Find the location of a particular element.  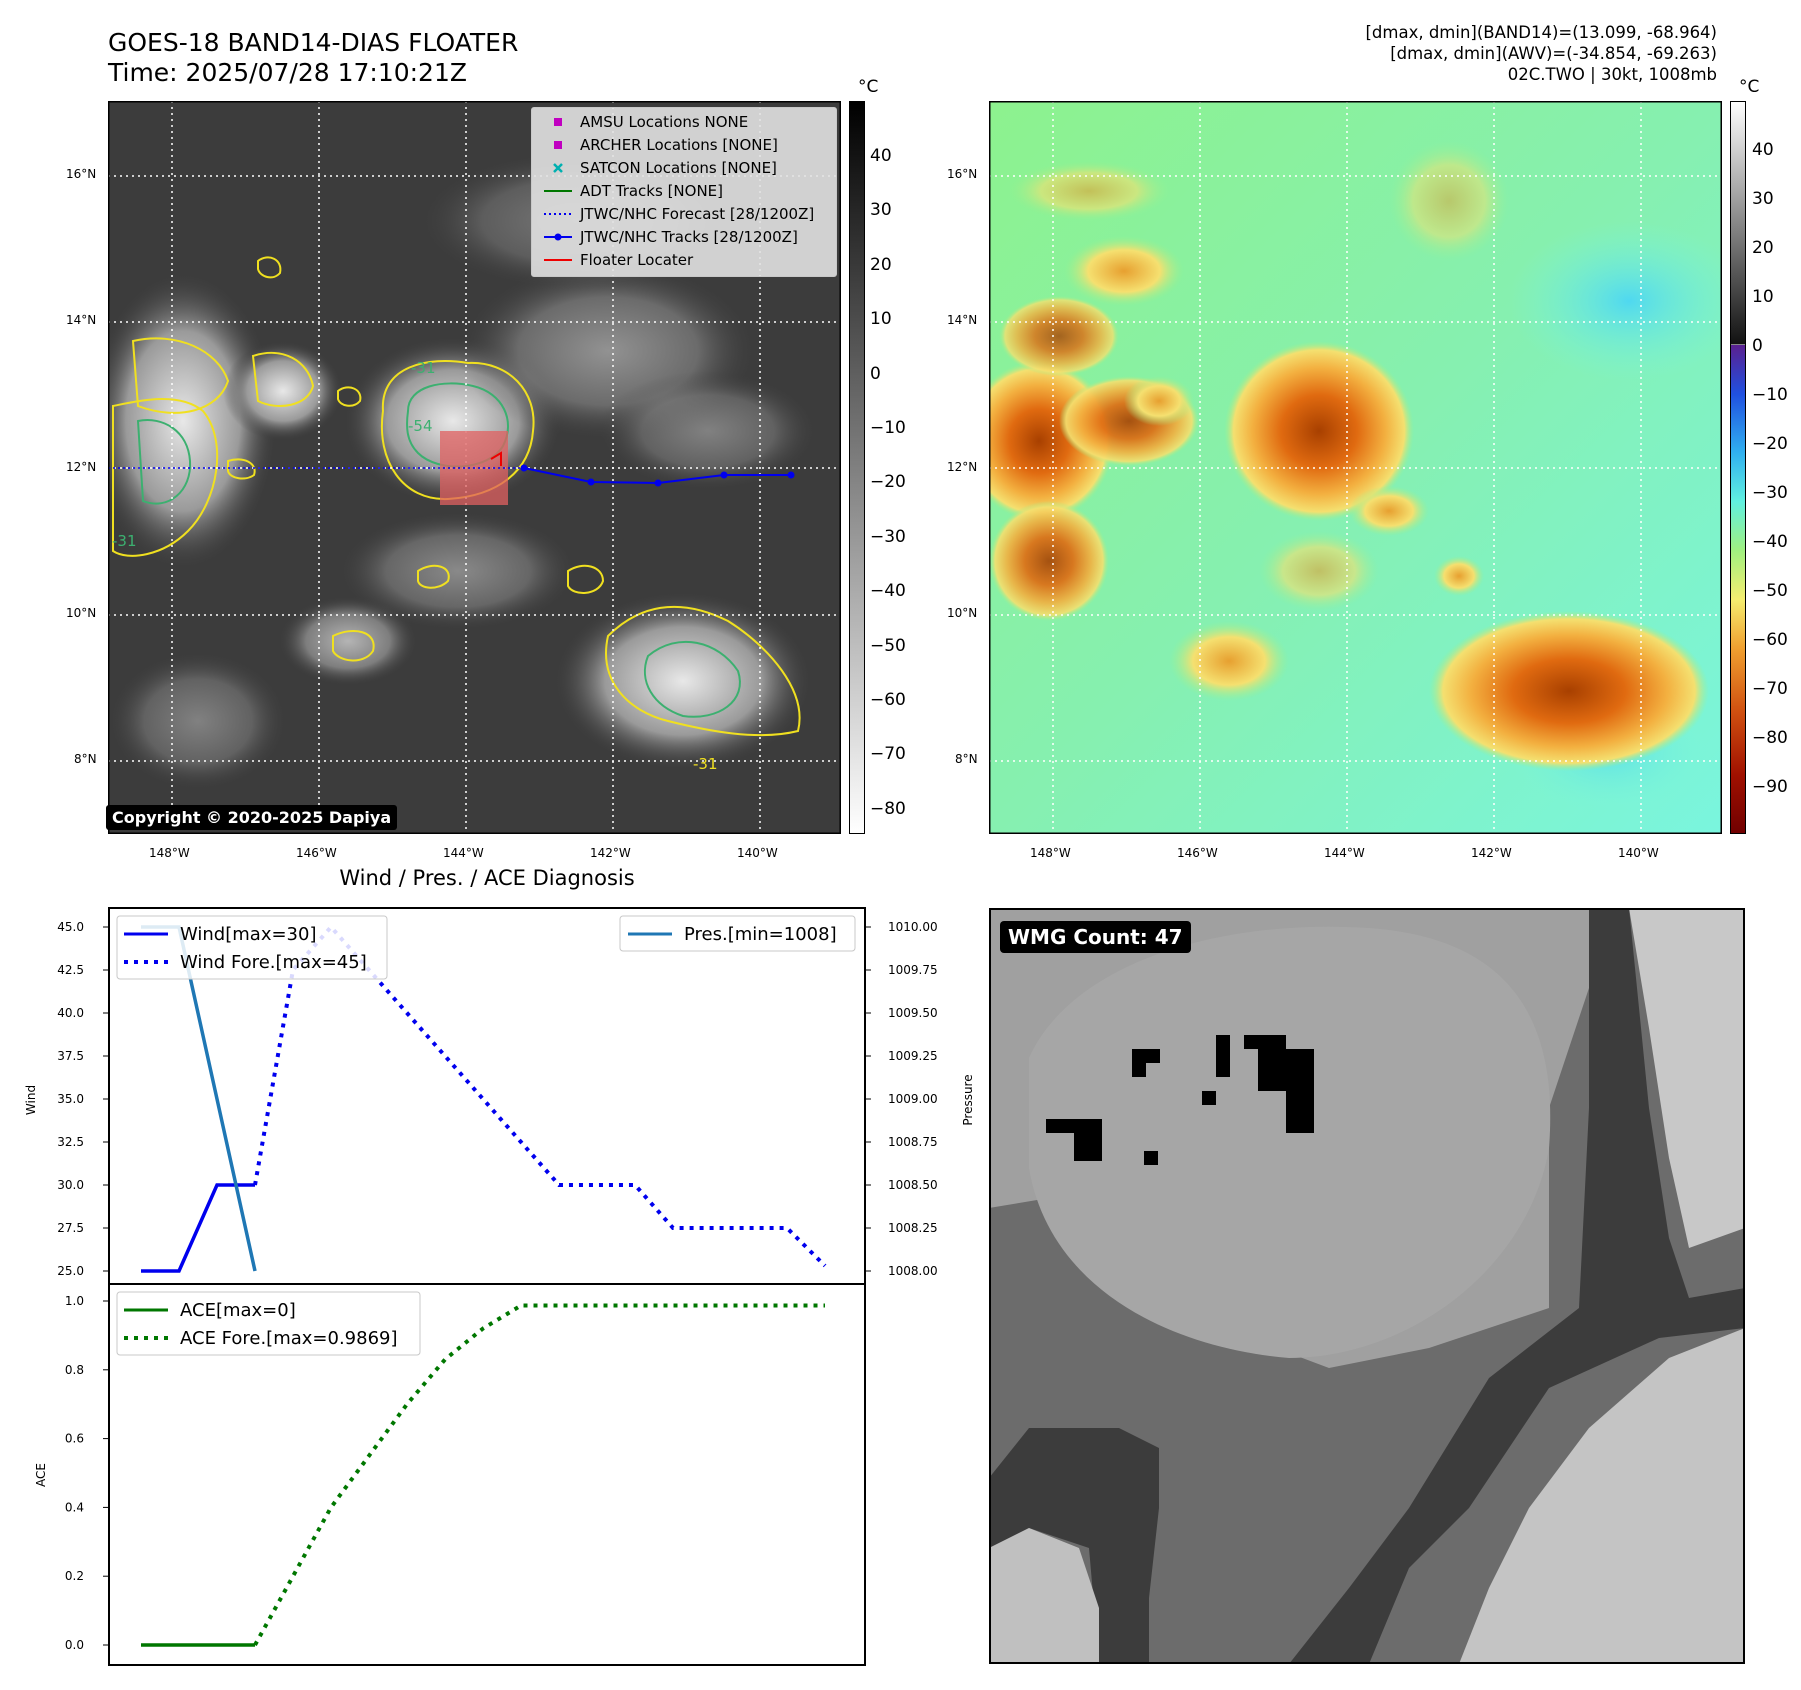

wind-tick-label: 42.5 is located at coordinates (70, 970).